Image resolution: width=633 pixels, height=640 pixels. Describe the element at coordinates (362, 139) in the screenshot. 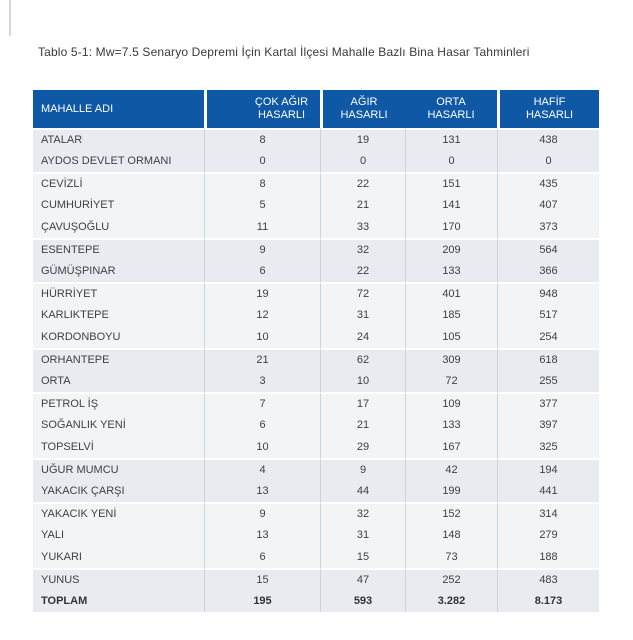

I see `agir-value-cell: 19` at that location.